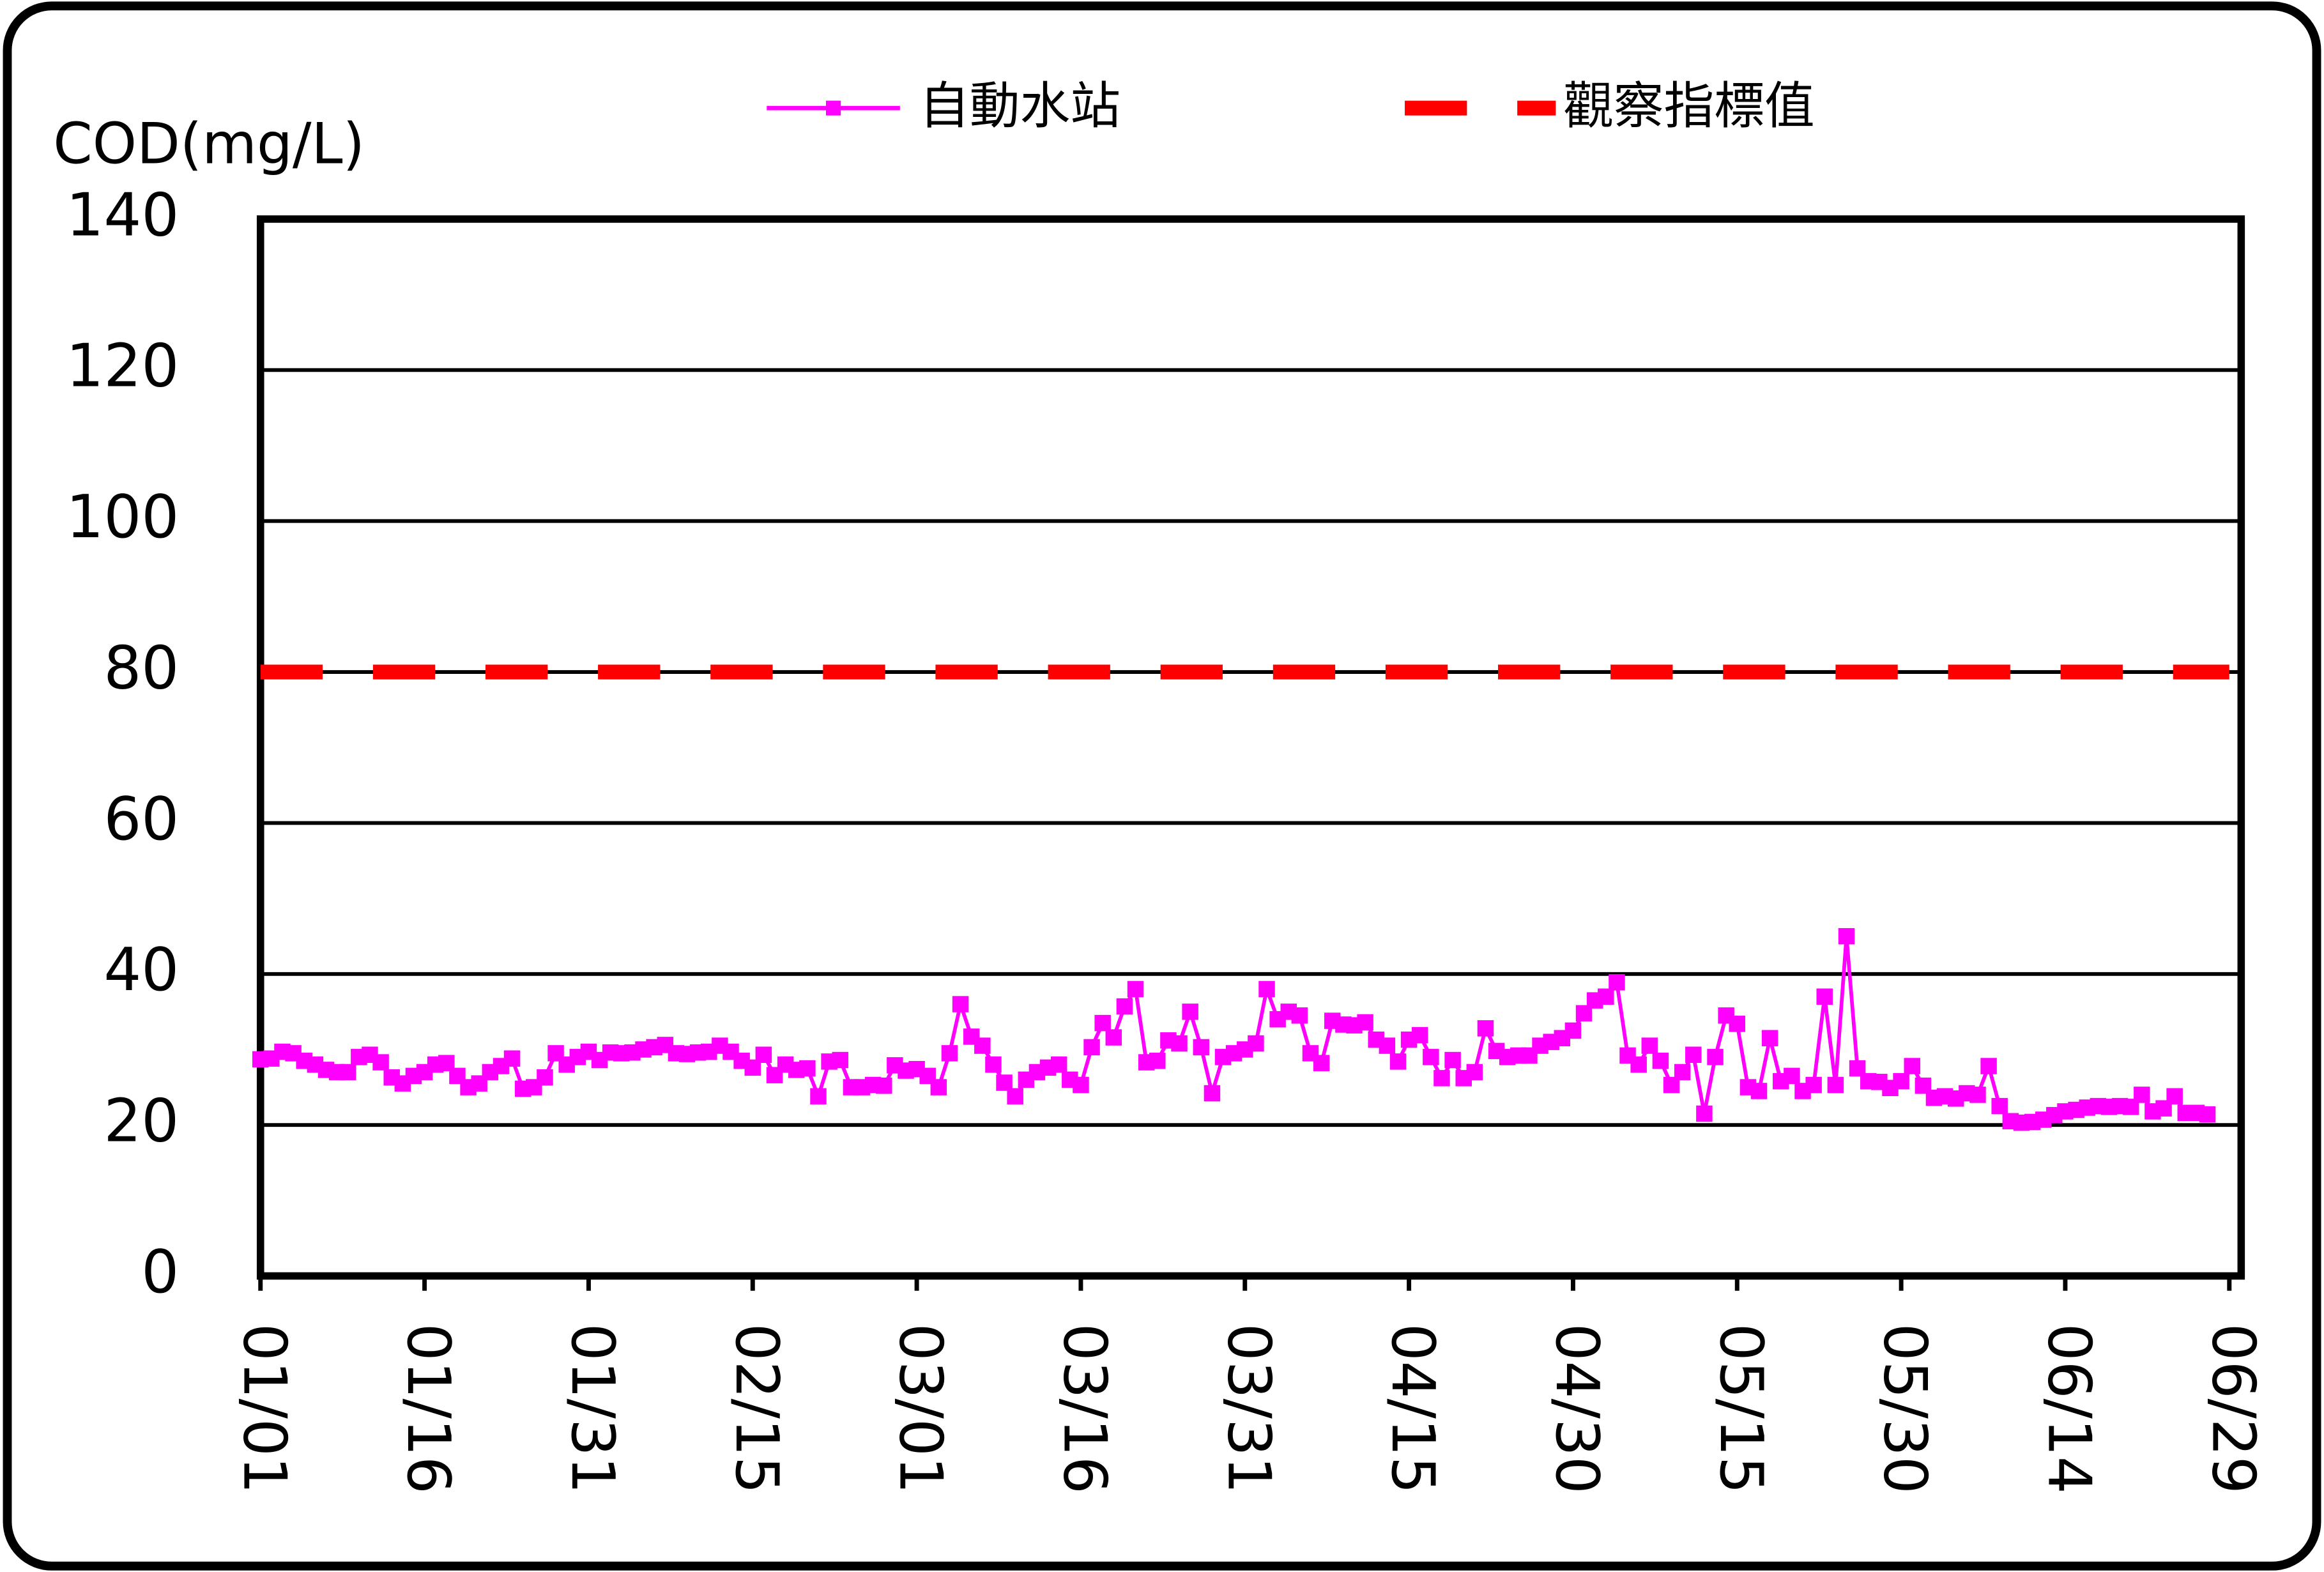  Describe the element at coordinates (141, 969) in the screenshot. I see `y-tick-label: 40` at that location.